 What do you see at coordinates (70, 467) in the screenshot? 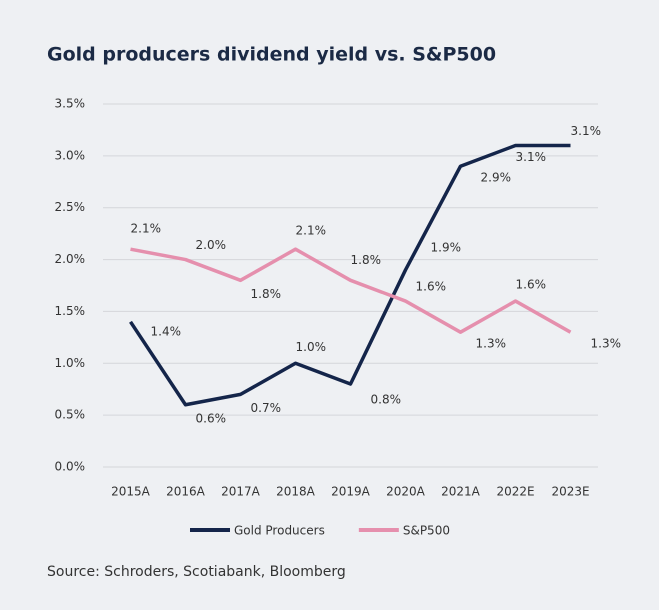
I see `y-tick-label: 0.0%` at bounding box center [70, 467].